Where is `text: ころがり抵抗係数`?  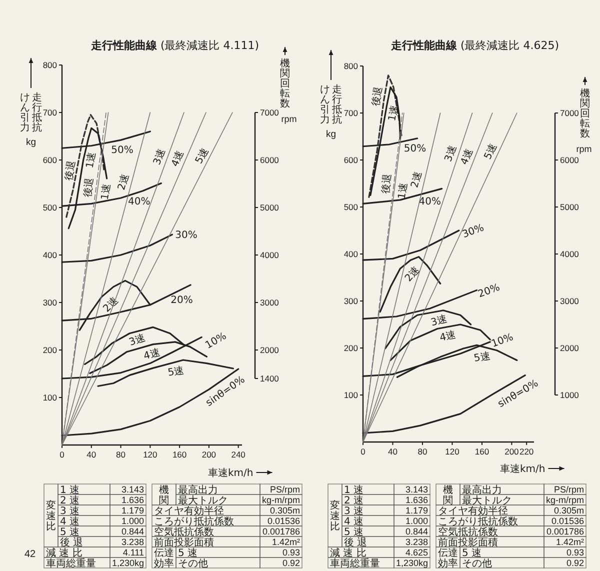
text: ころがり抵抗係数 is located at coordinates (478, 521).